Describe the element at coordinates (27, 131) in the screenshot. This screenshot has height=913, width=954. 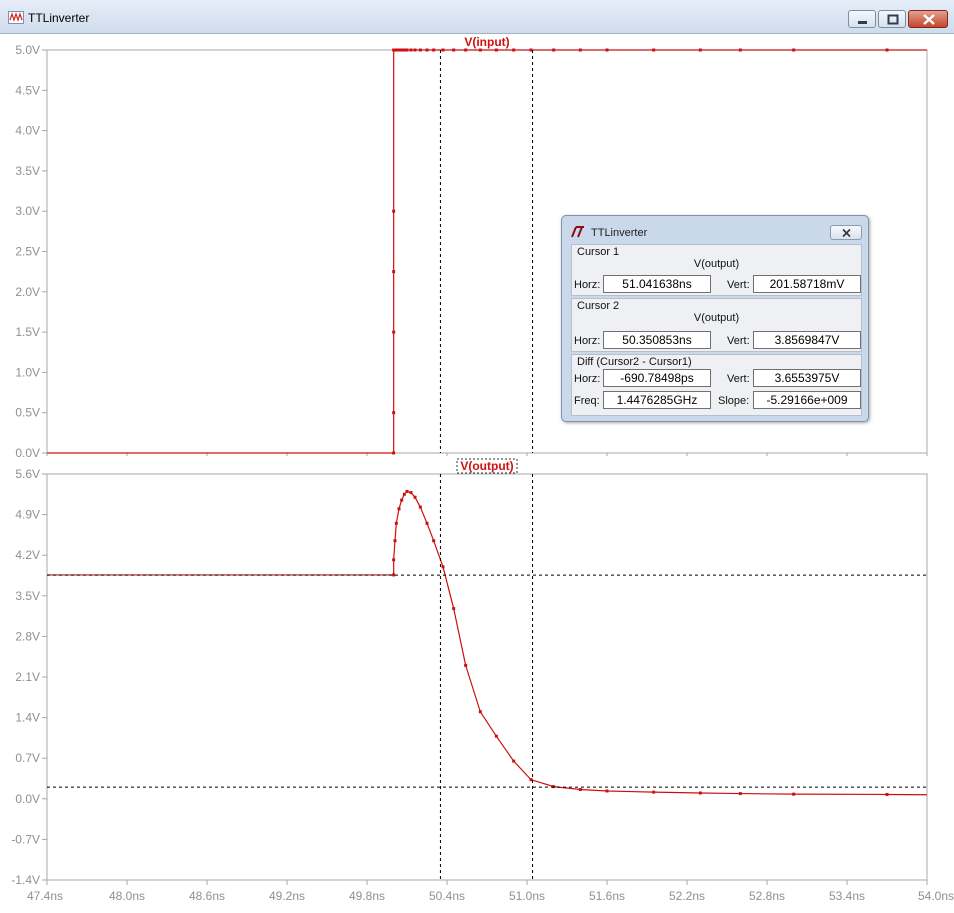
I see `y-tick-label-input: 4.0V` at that location.